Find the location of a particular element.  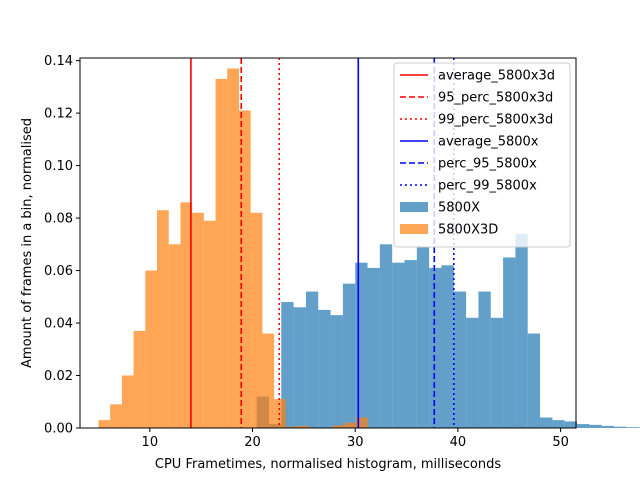

x-tick-label: 50 is located at coordinates (560, 442).